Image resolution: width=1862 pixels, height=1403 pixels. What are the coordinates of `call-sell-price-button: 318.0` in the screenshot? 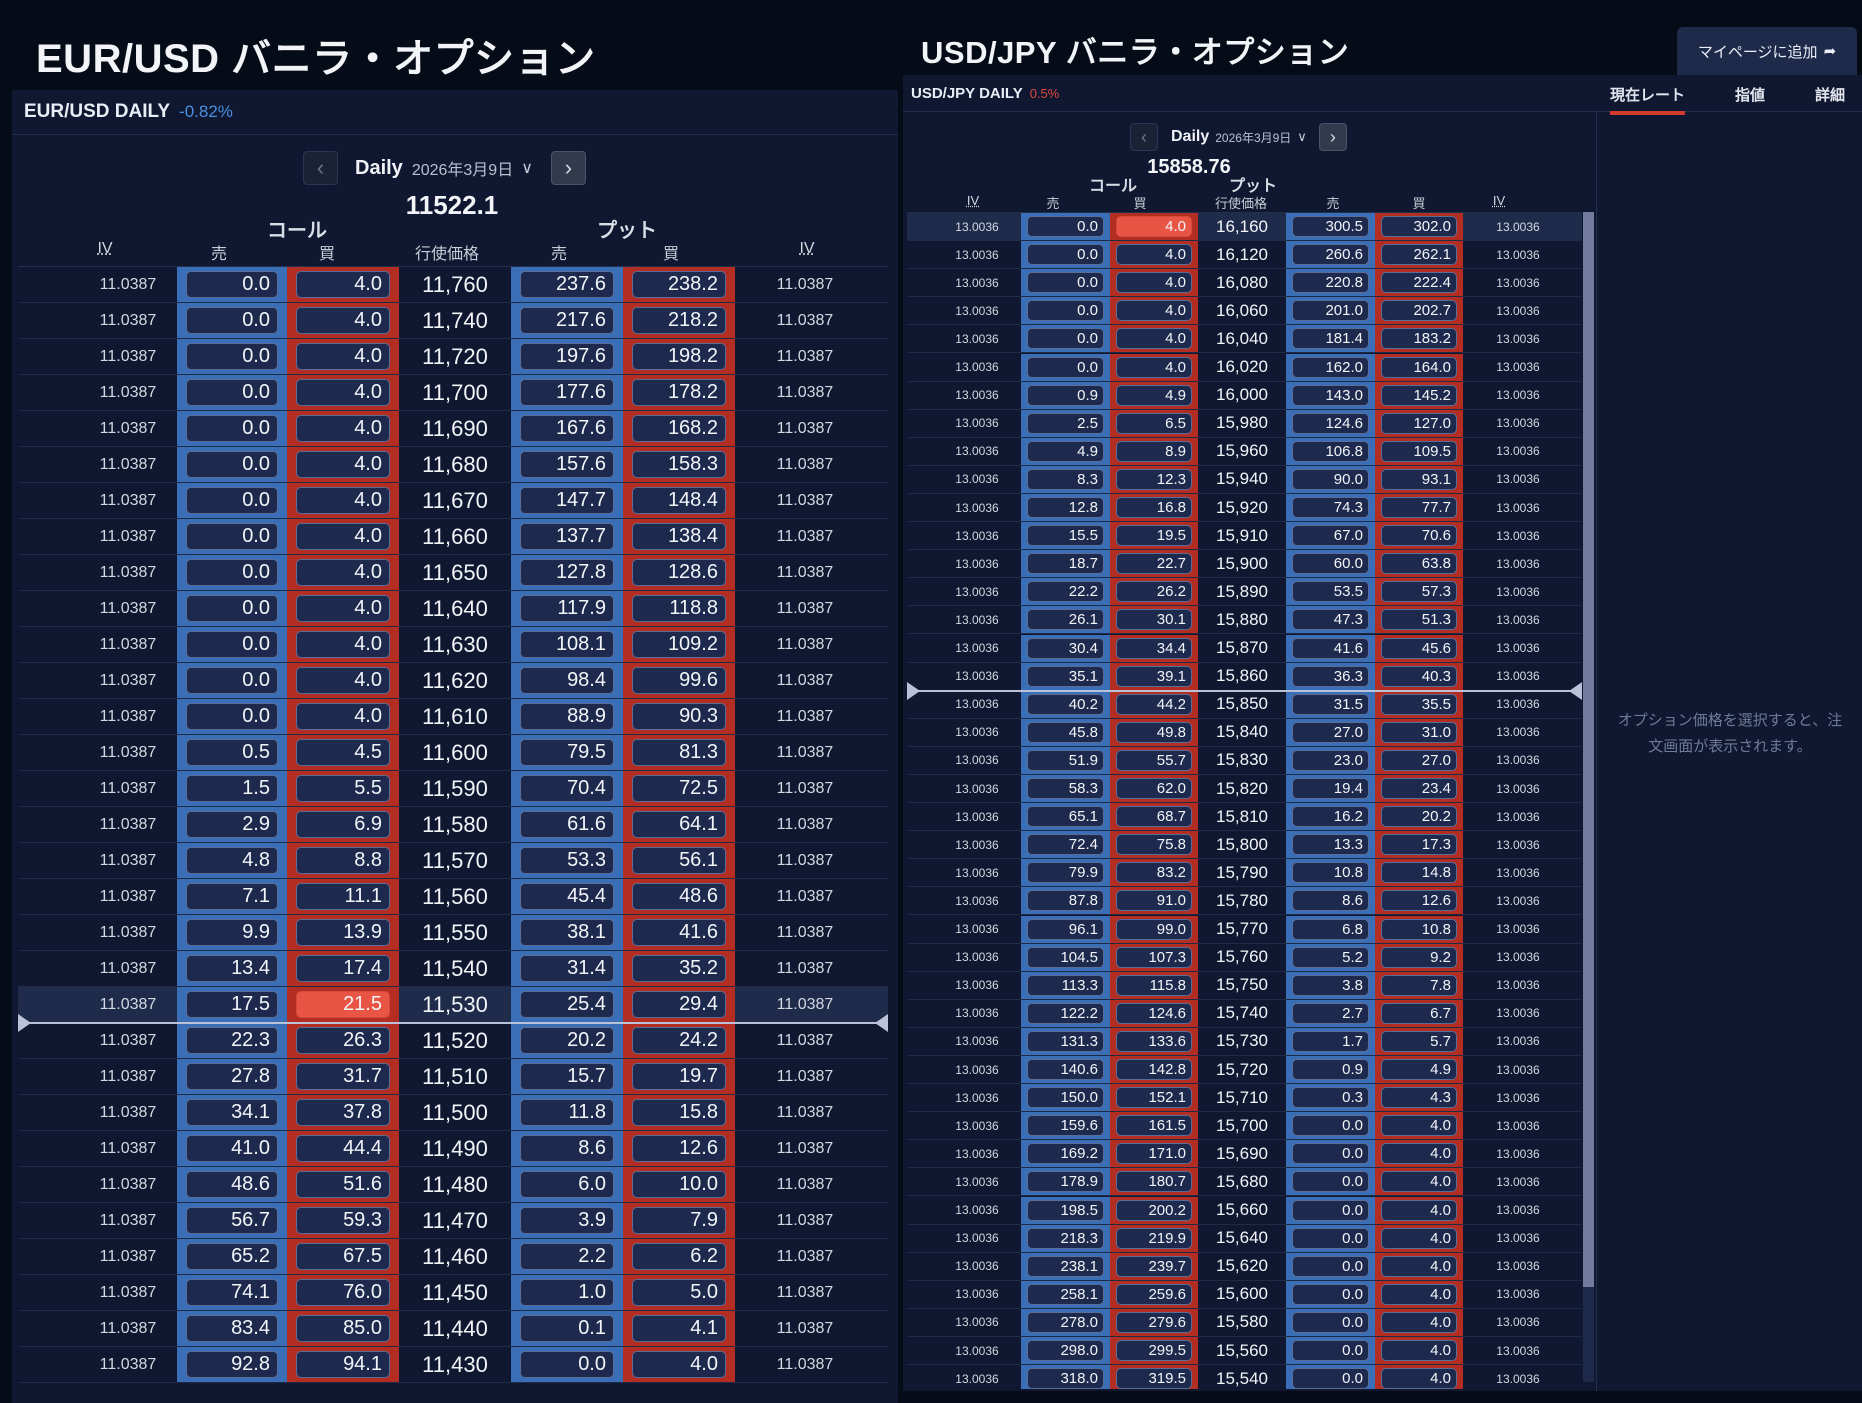 It's located at (1065, 1378).